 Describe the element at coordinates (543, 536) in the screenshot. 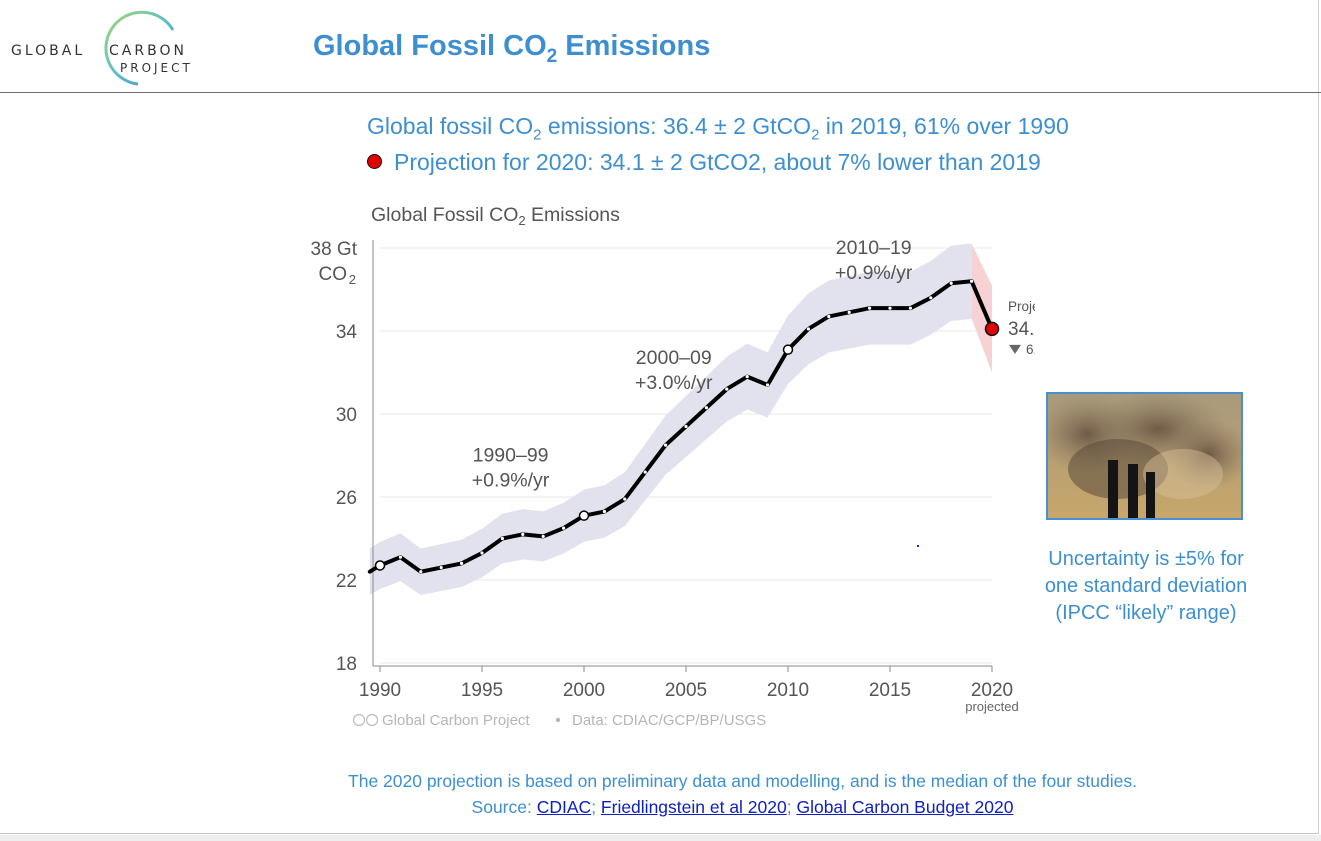

I see `data-point-1998` at that location.